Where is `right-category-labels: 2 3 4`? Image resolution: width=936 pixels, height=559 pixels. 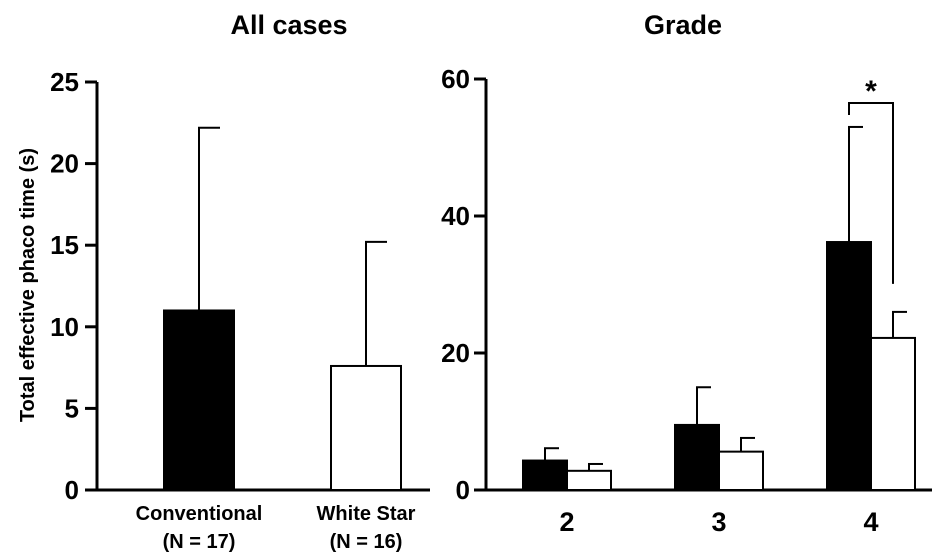 right-category-labels: 2 3 4 is located at coordinates (718, 522).